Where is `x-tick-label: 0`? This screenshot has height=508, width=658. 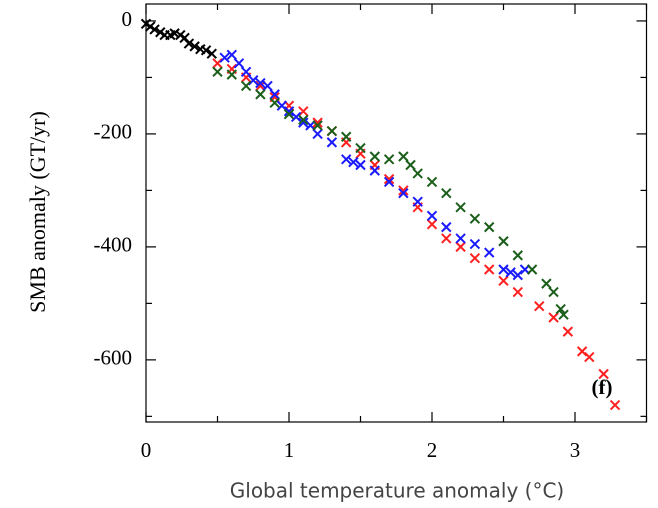
x-tick-label: 0 is located at coordinates (146, 450).